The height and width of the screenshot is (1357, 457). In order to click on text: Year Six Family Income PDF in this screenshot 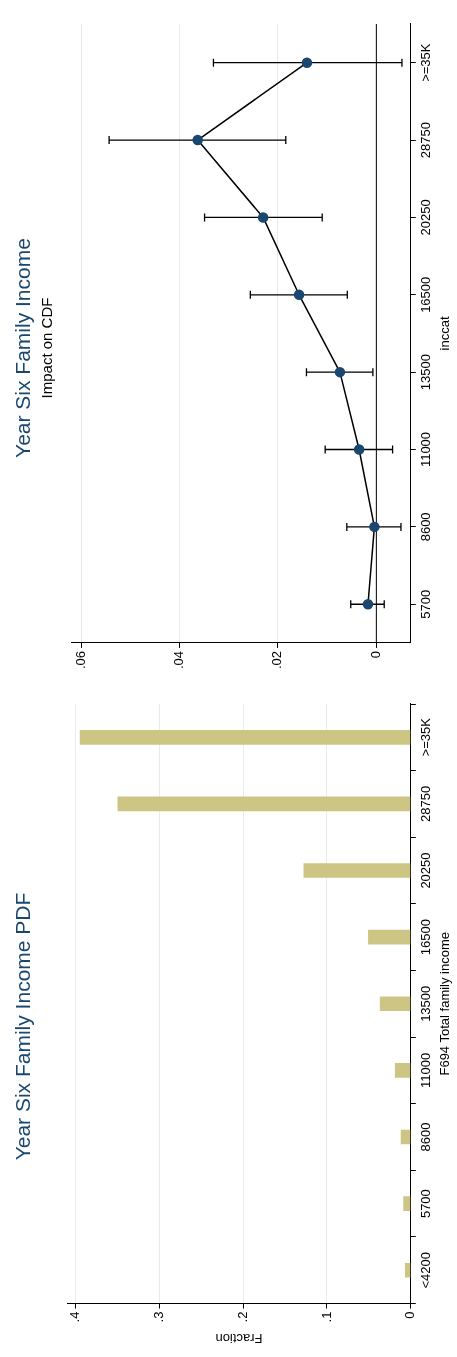, I will do `click(23, 1026)`.